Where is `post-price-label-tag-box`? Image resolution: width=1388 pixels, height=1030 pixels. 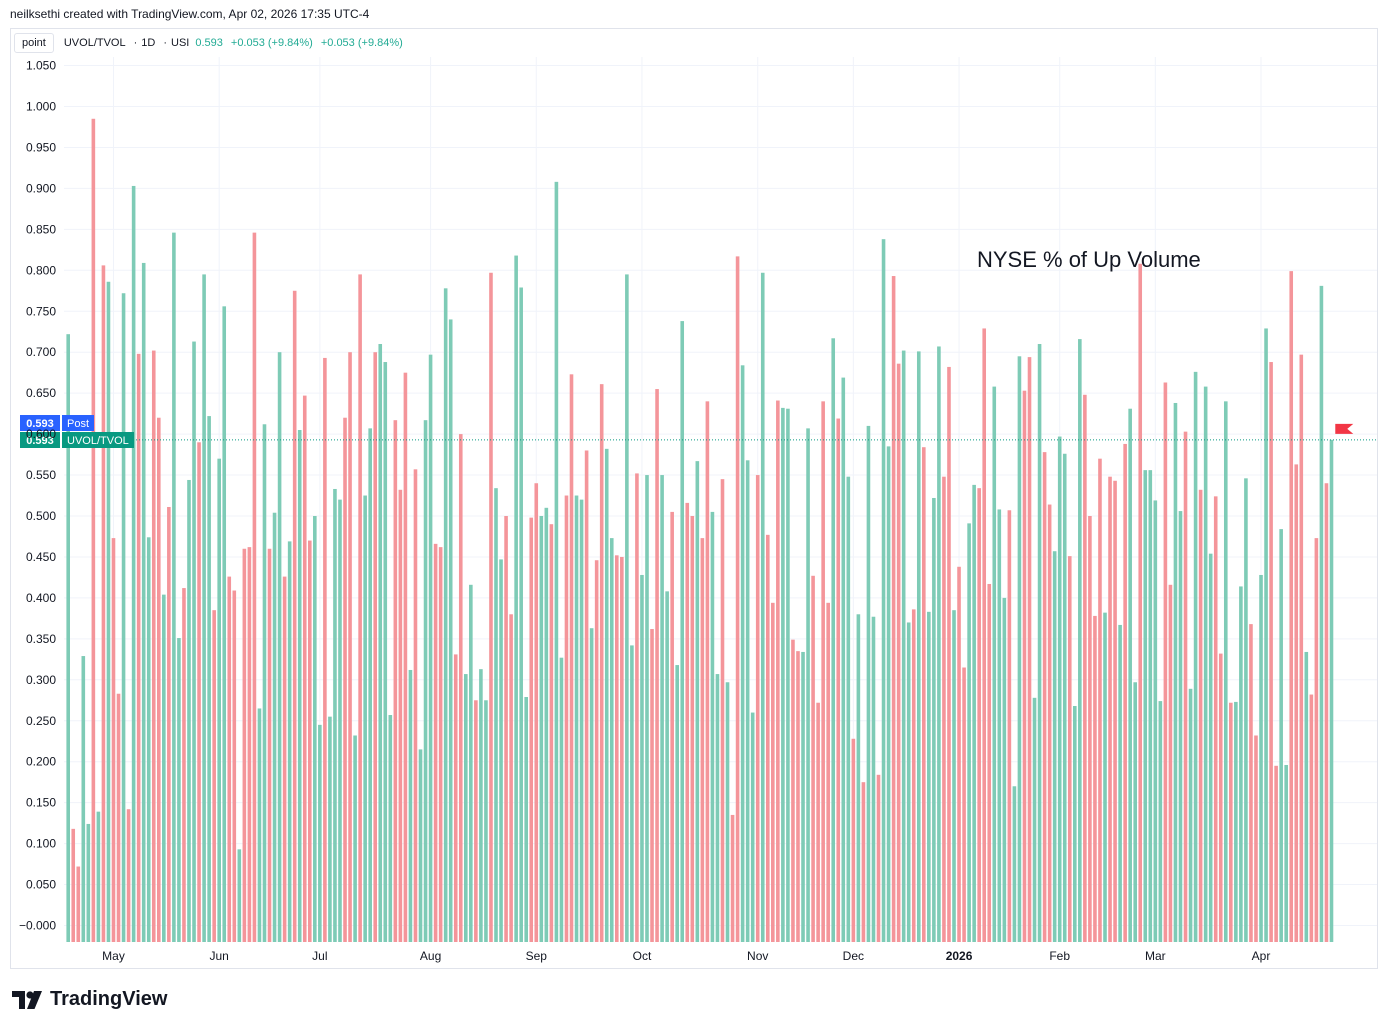
post-price-label-tag-box is located at coordinates (78, 423).